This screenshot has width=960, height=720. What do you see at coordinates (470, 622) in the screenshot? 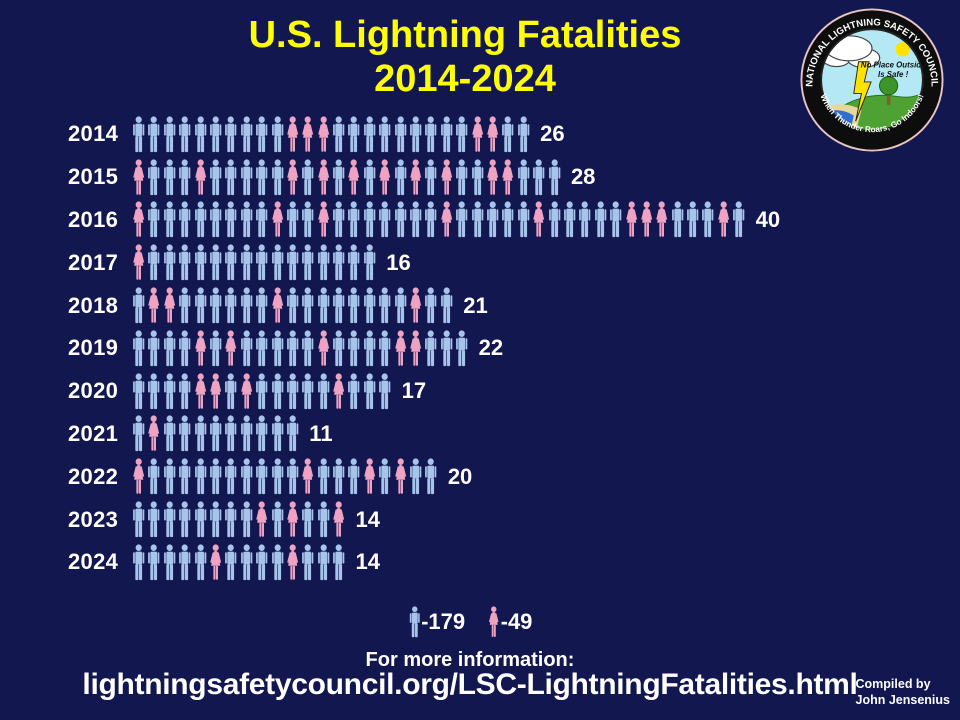
I see `legend: -179 -49` at bounding box center [470, 622].